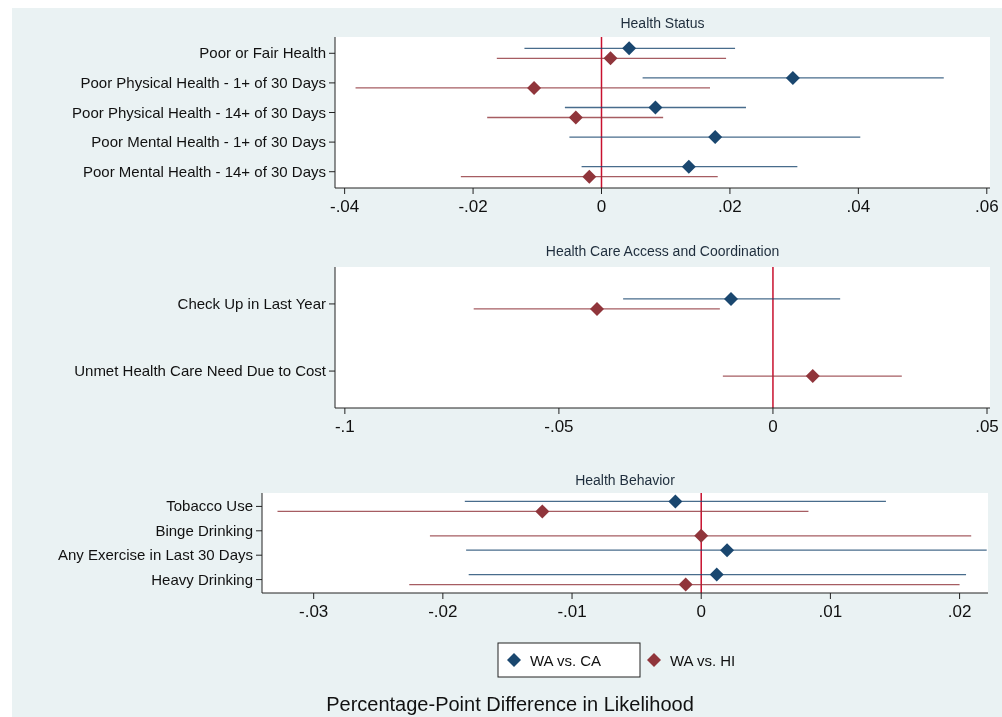  What do you see at coordinates (559, 426) in the screenshot?
I see `x-tick-label: -.05` at bounding box center [559, 426].